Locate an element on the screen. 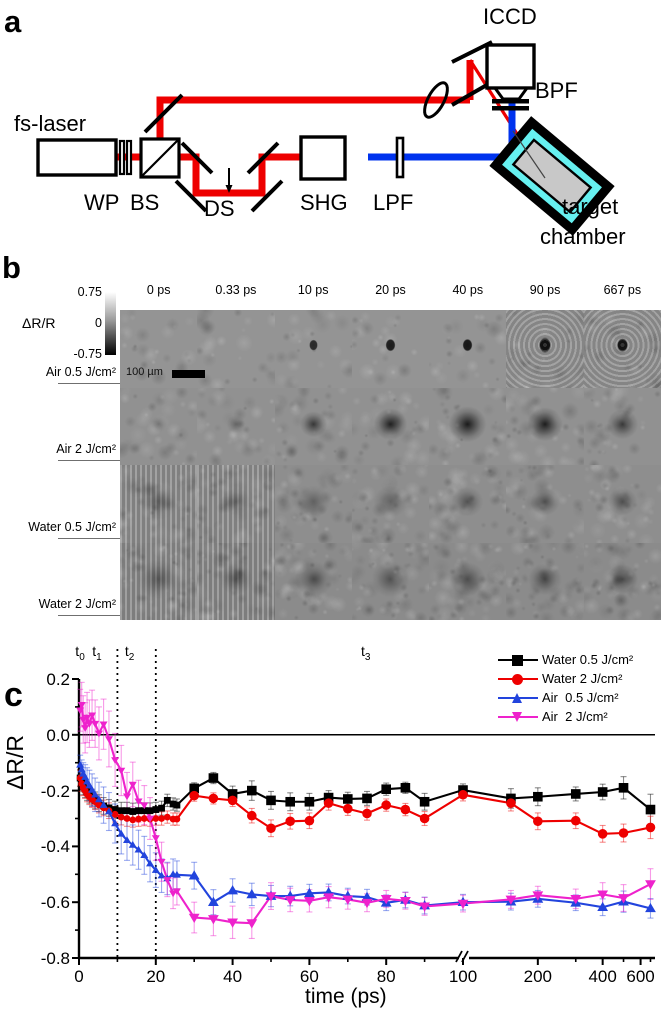  panel-c-letter: c is located at coordinates (13, 695).